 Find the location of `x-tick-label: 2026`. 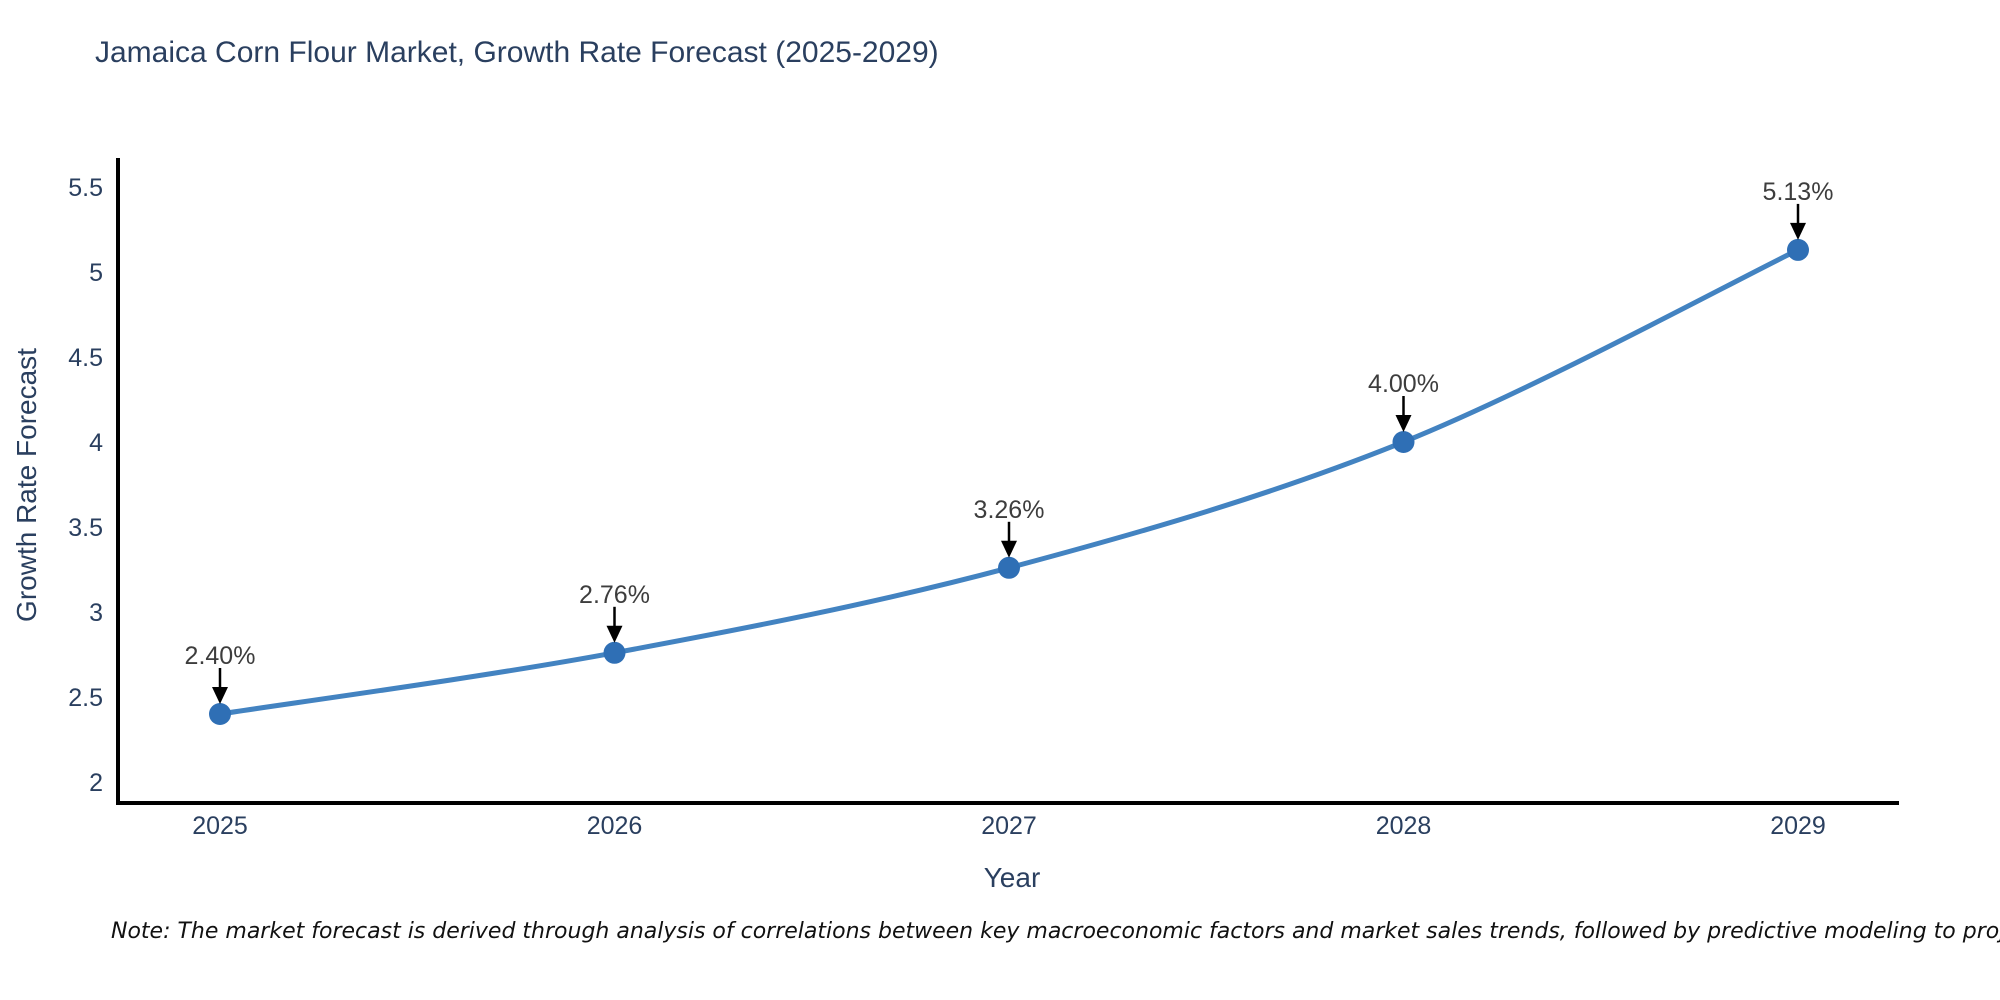

x-tick-label: 2026 is located at coordinates (615, 826).